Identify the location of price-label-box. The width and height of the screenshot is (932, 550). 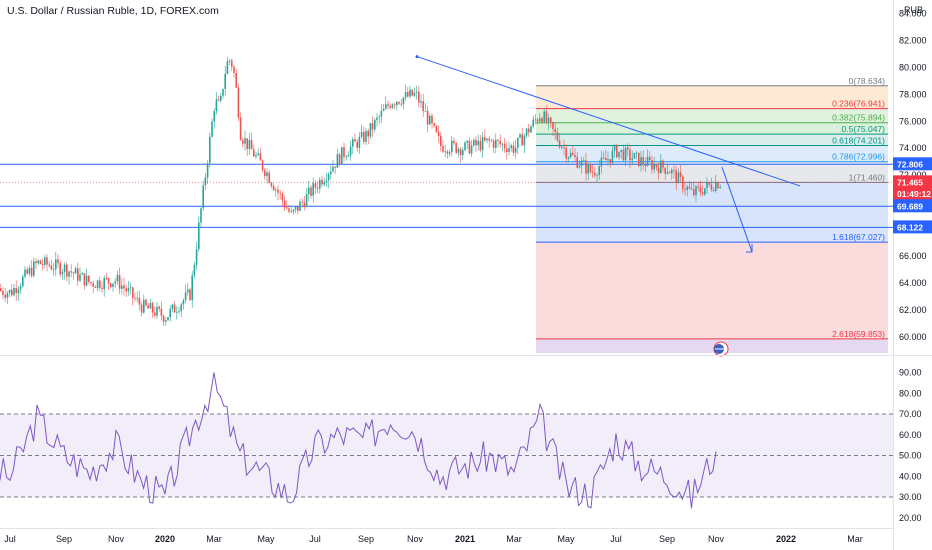
(912, 227).